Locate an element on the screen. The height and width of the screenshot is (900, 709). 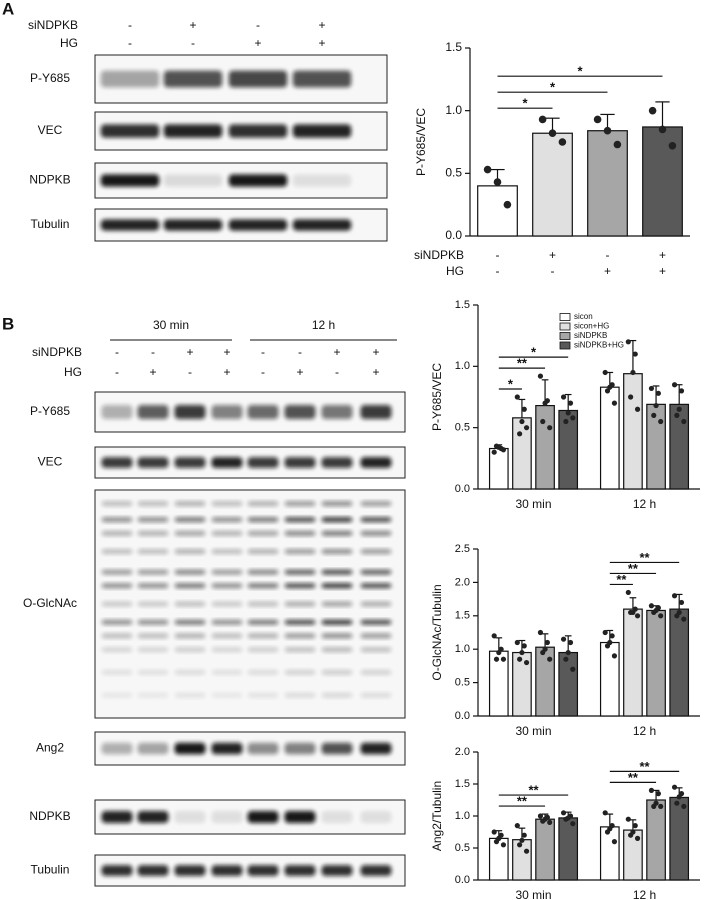
blot-label: Tubulin is located at coordinates (50, 870).